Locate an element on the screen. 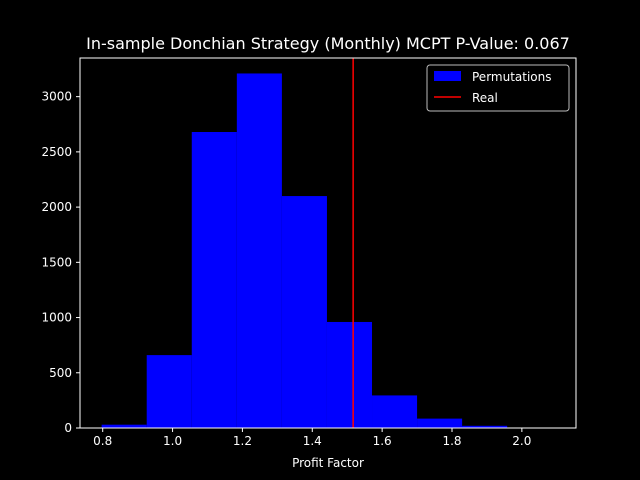  y-tick-label: 500 is located at coordinates (60, 373).